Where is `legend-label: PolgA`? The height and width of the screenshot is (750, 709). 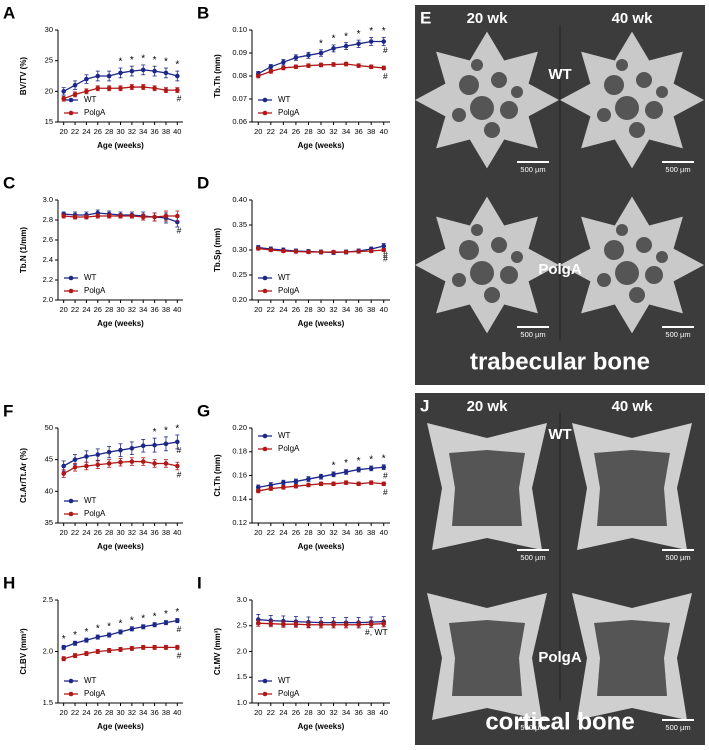
legend-label: PolgA is located at coordinates (95, 513).